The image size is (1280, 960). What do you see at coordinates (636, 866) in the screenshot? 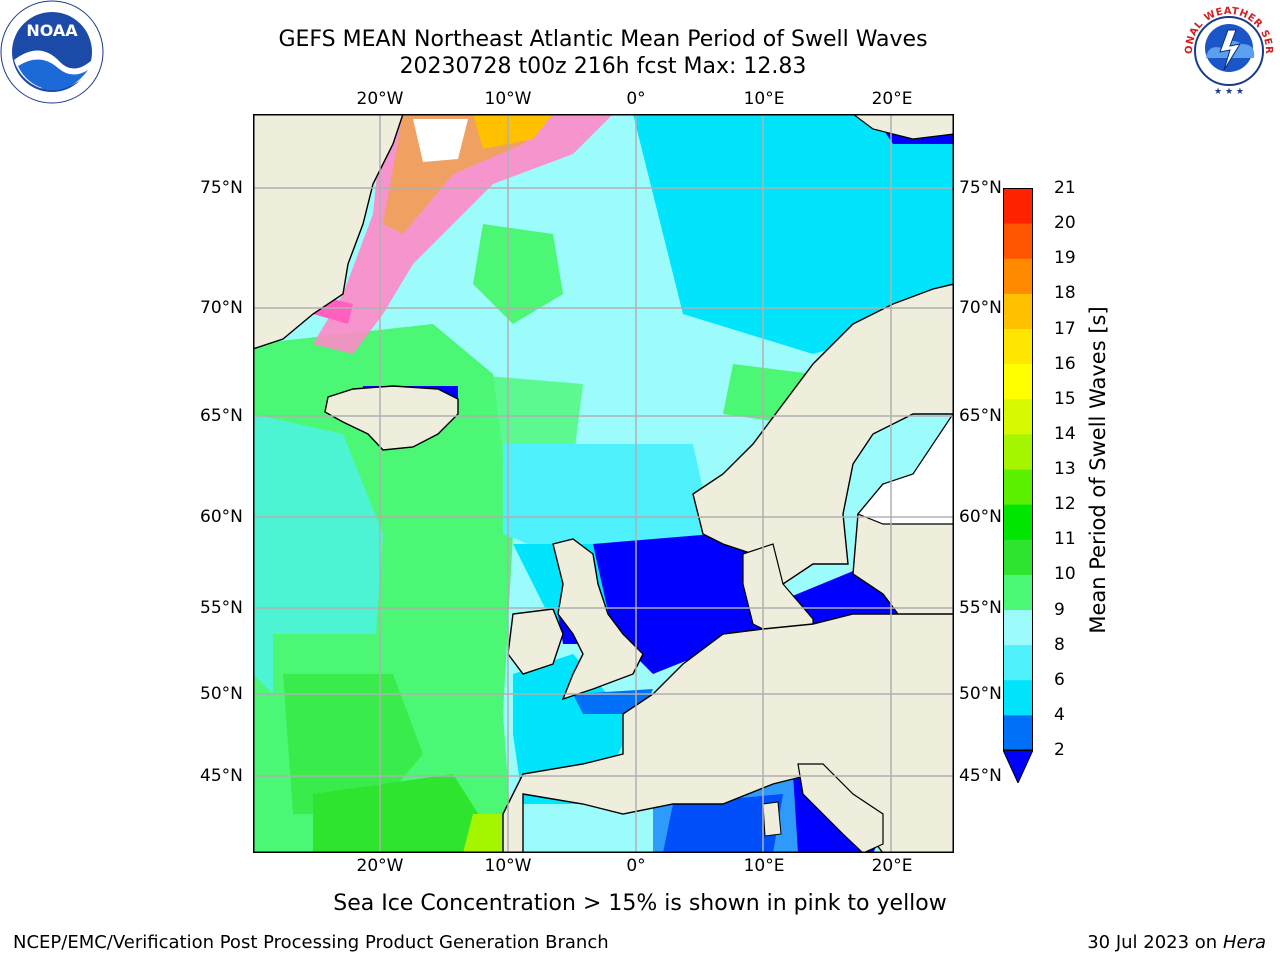
I see `lon-label-bottom-0: 0°` at bounding box center [636, 866].